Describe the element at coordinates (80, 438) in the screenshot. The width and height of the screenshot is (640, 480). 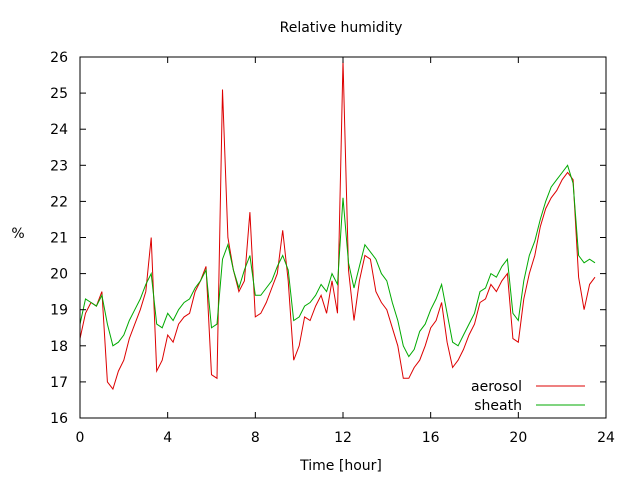
I see `x-tick-label: 0` at that location.